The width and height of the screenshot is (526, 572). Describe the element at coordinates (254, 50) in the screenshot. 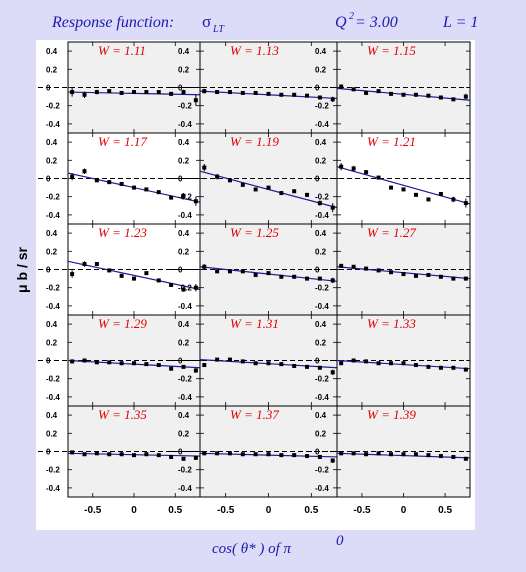

I see `w-label: W = 1.13` at that location.